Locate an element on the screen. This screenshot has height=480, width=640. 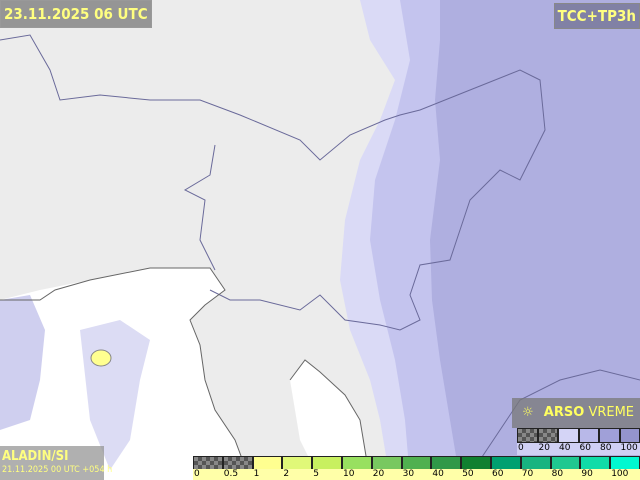
valid-time-label: 23.11.2025 06 UTC is located at coordinates (76, 14).